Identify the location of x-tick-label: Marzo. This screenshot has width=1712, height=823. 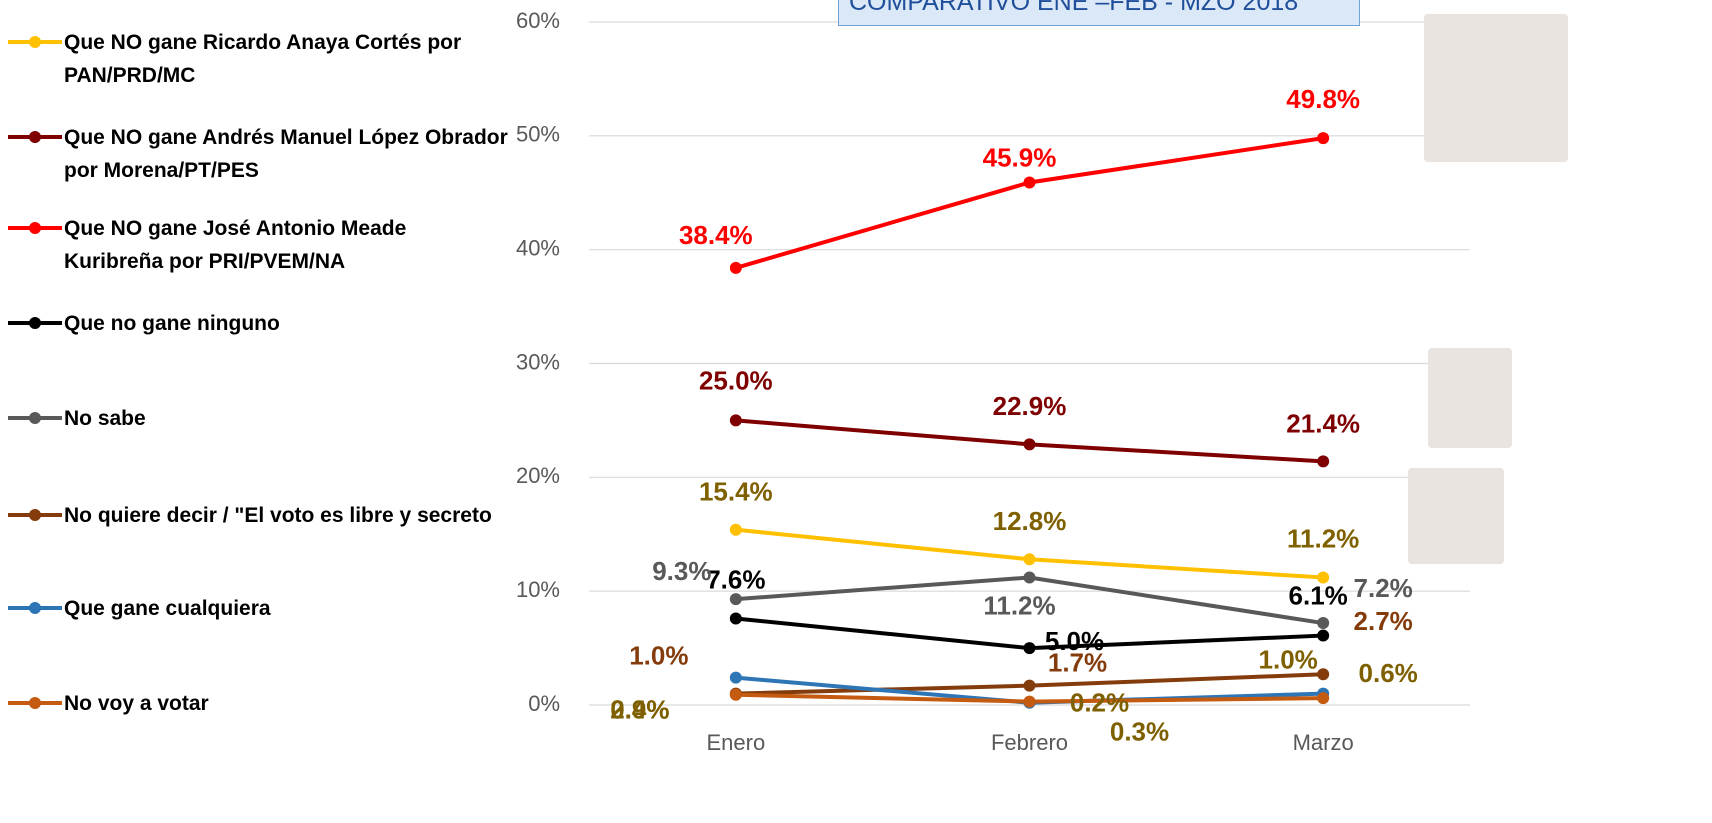
(1323, 742).